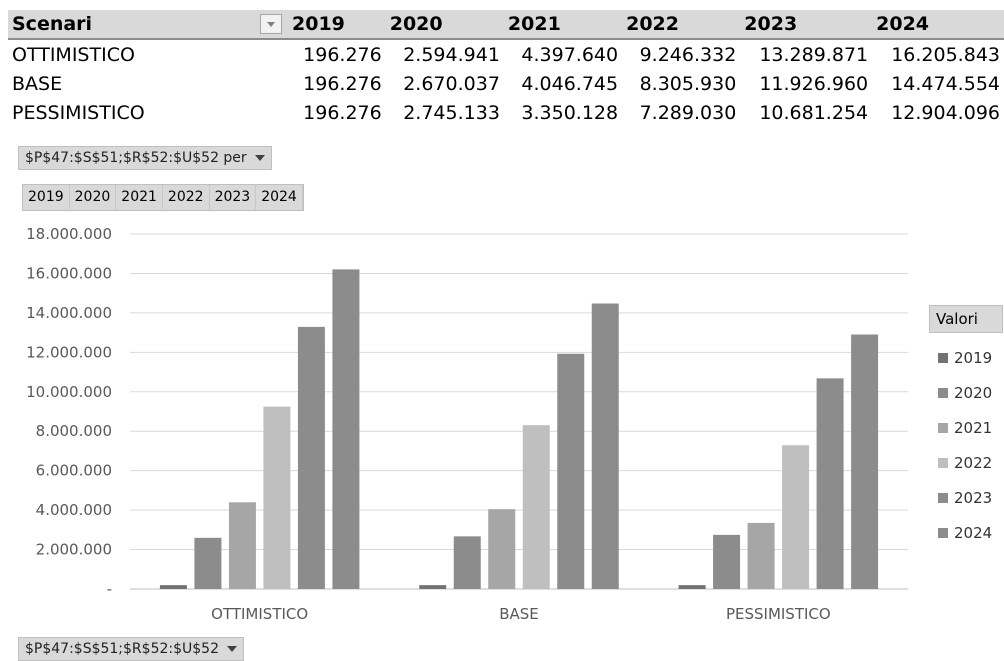 The image size is (1004, 661). I want to click on y-tick-label: 16.000.000, so click(69, 273).